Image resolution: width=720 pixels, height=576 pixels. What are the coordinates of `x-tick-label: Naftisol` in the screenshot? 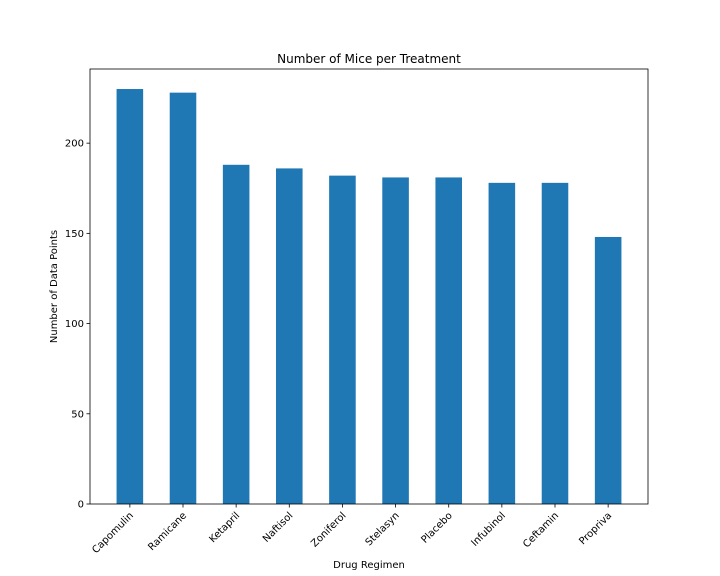 It's located at (278, 527).